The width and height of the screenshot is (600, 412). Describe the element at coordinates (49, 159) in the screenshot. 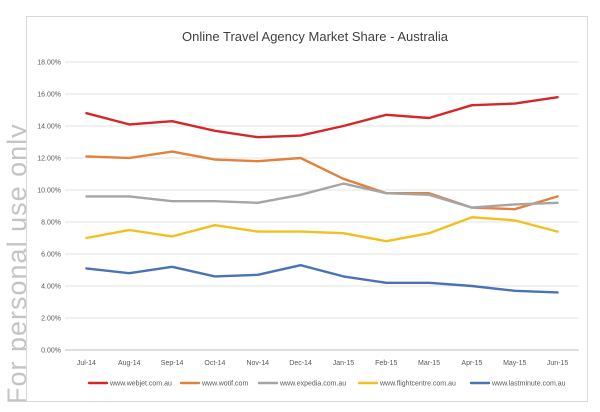

I see `y-tick-label: 12.00%` at that location.